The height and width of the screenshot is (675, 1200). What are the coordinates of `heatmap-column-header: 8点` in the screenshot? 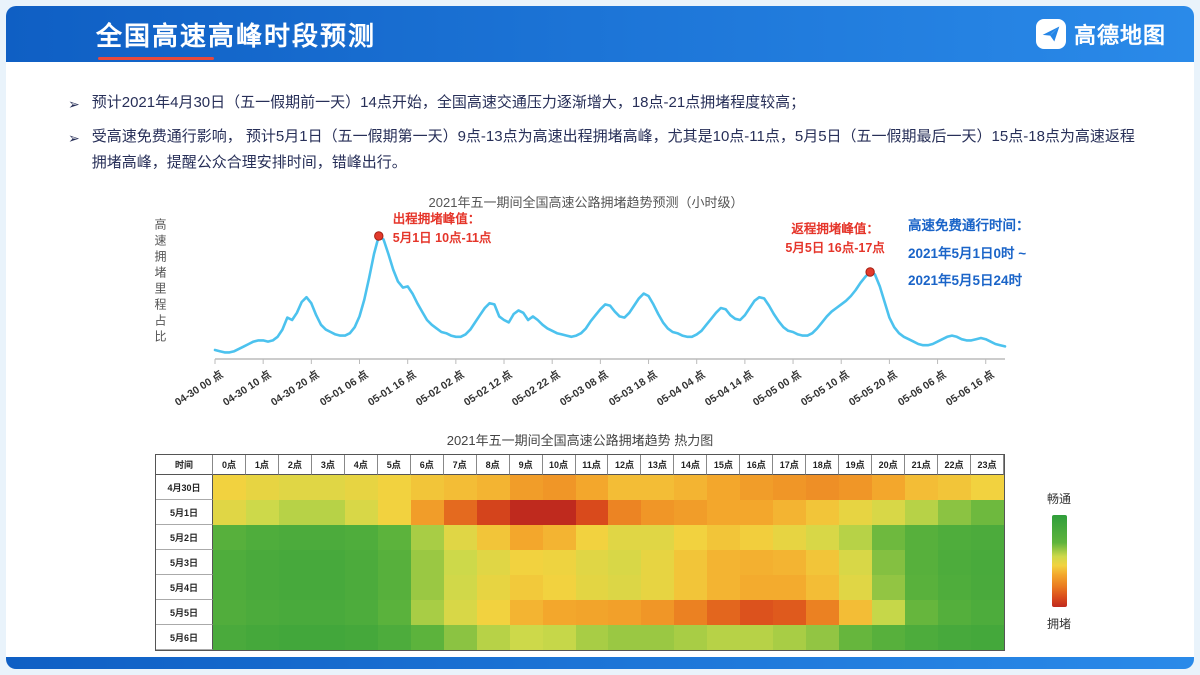 It's located at (493, 465).